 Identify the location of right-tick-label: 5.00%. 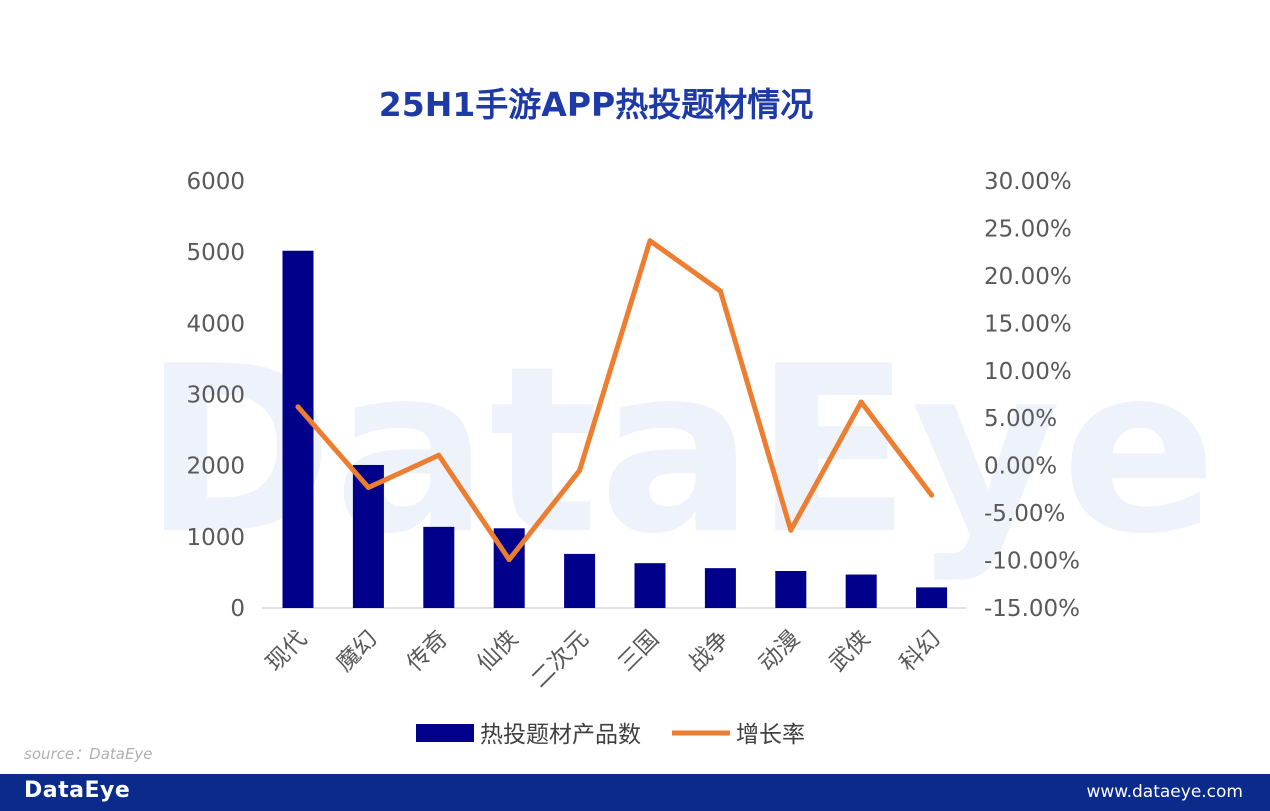
(1020, 419).